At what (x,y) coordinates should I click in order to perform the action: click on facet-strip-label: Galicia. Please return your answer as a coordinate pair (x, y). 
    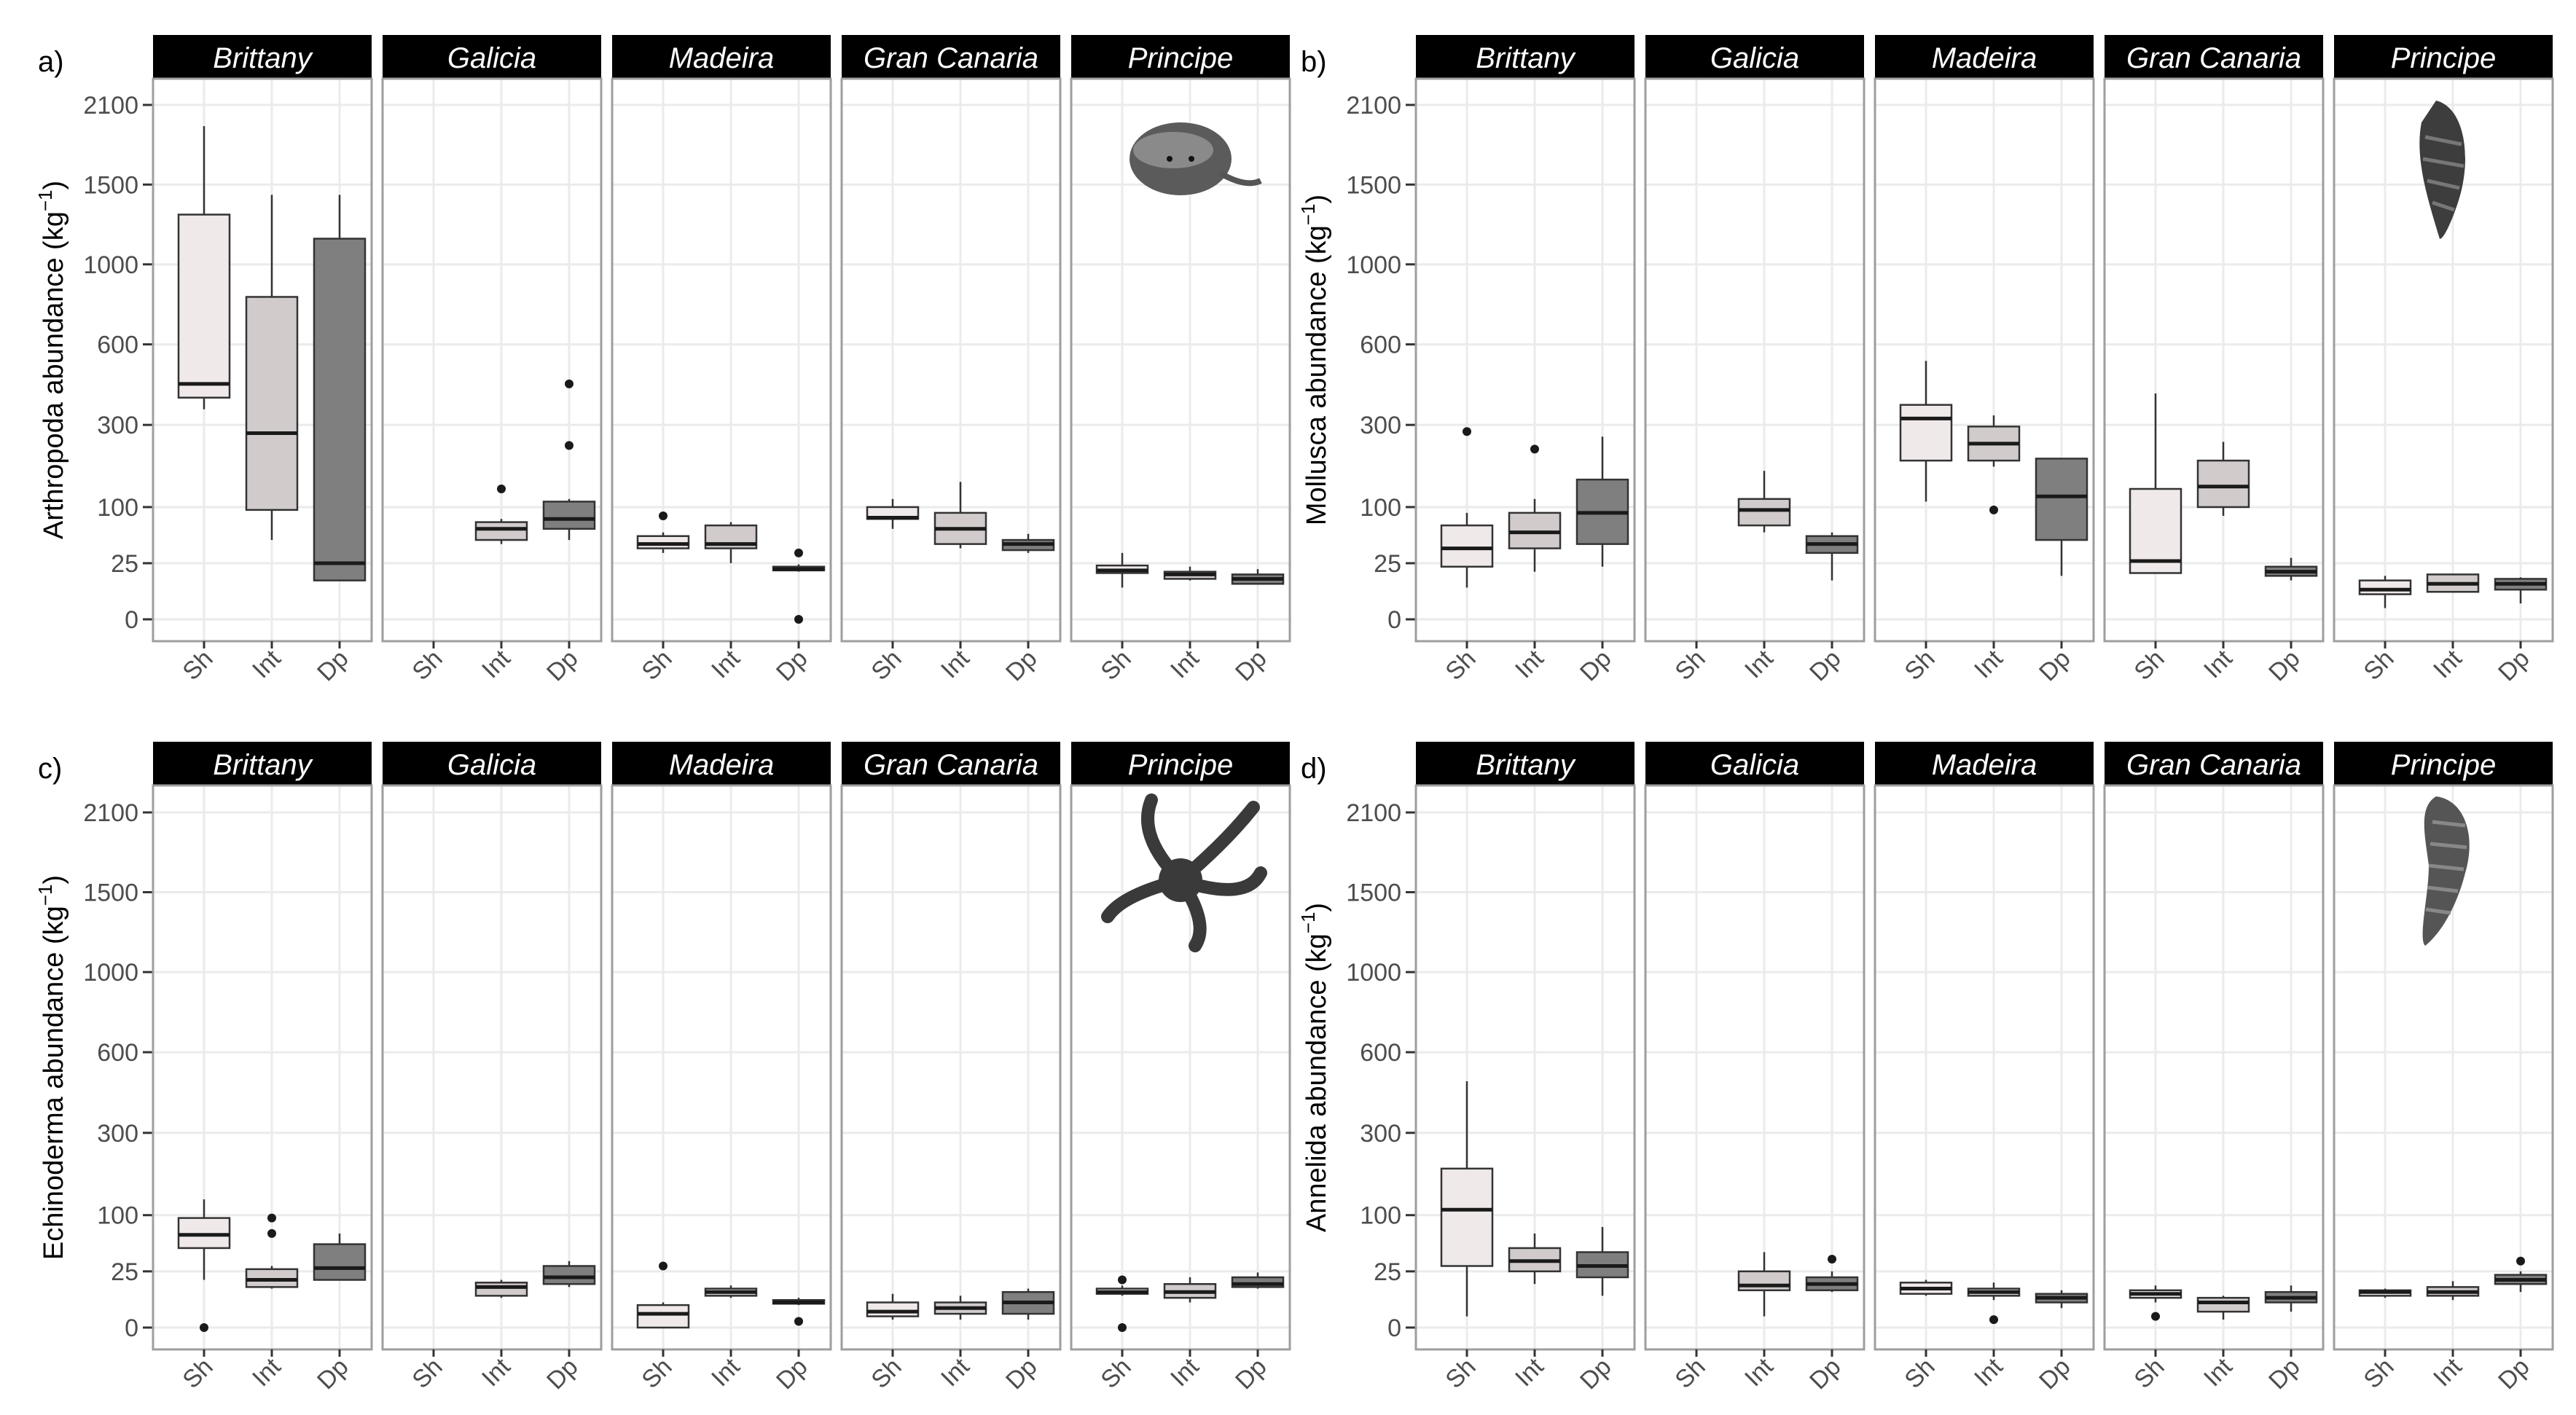
    Looking at the image, I should click on (491, 765).